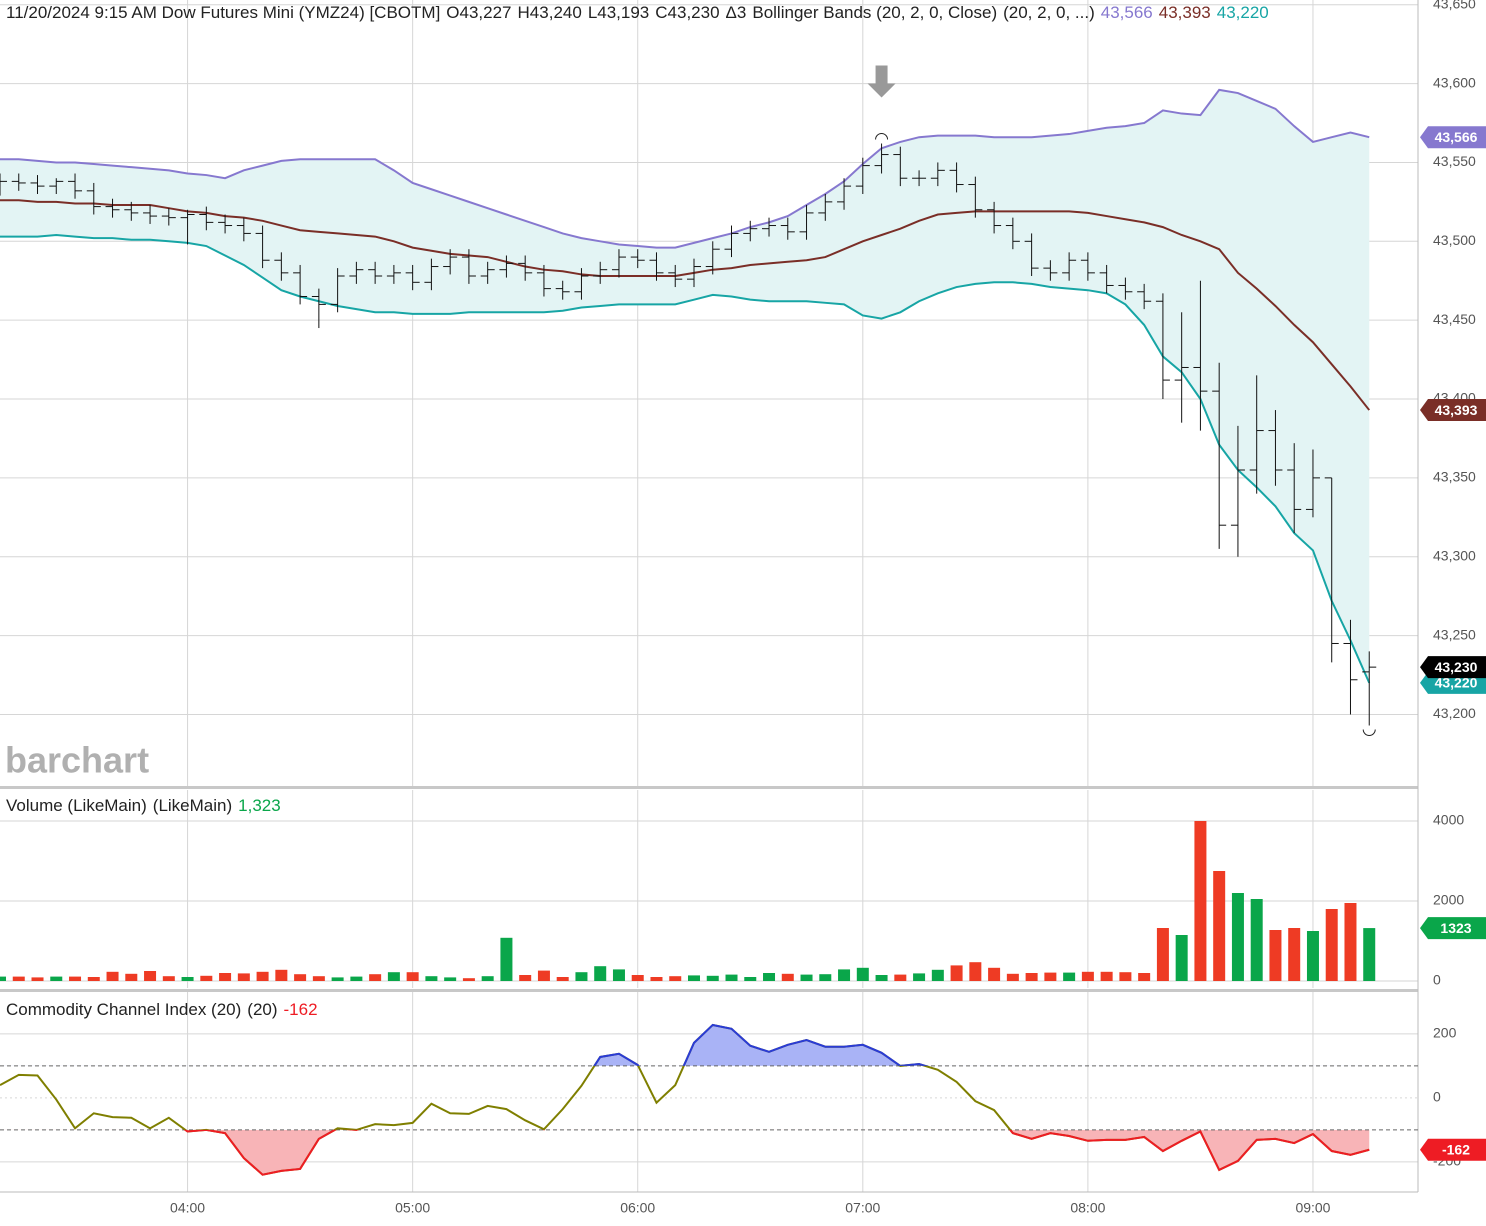 The width and height of the screenshot is (1486, 1226). Describe the element at coordinates (1448, 820) in the screenshot. I see `y-tick-label: 4000` at that location.